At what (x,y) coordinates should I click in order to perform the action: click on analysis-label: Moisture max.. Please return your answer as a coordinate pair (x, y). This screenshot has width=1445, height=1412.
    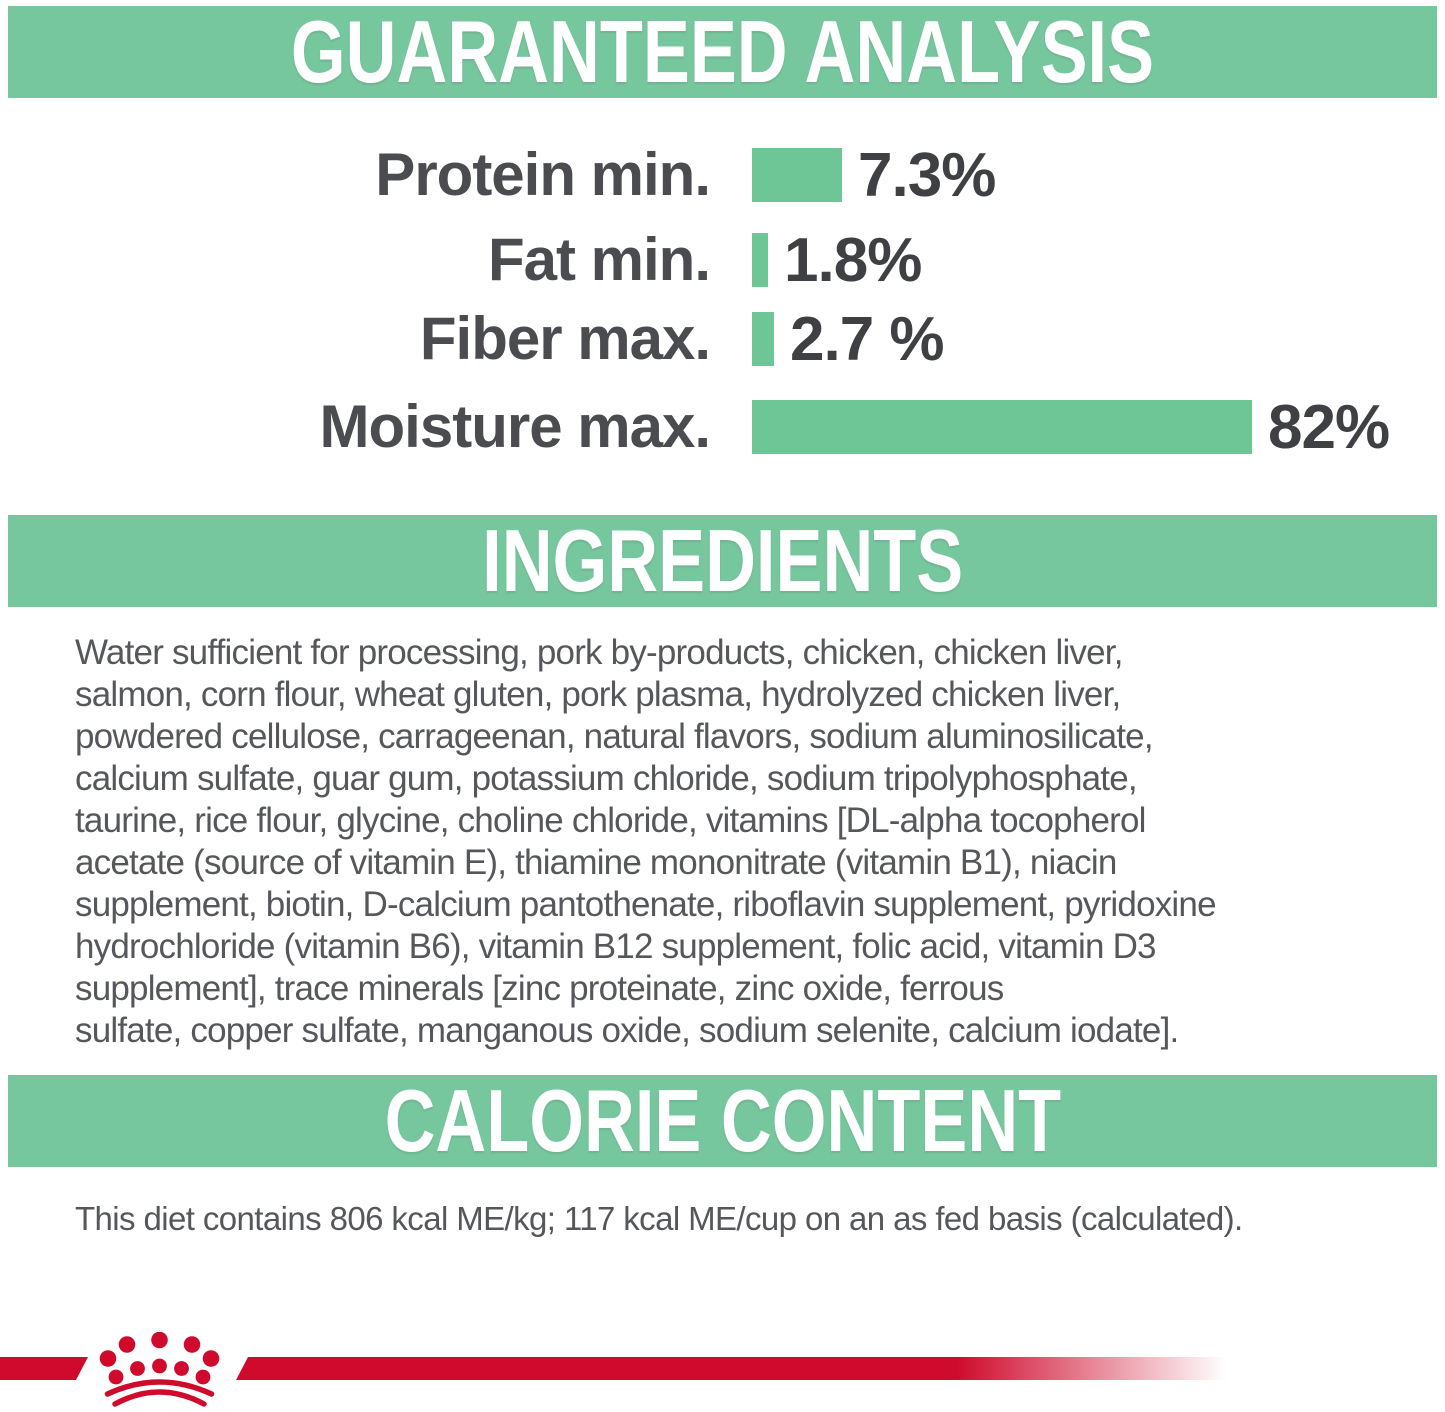
    Looking at the image, I should click on (515, 426).